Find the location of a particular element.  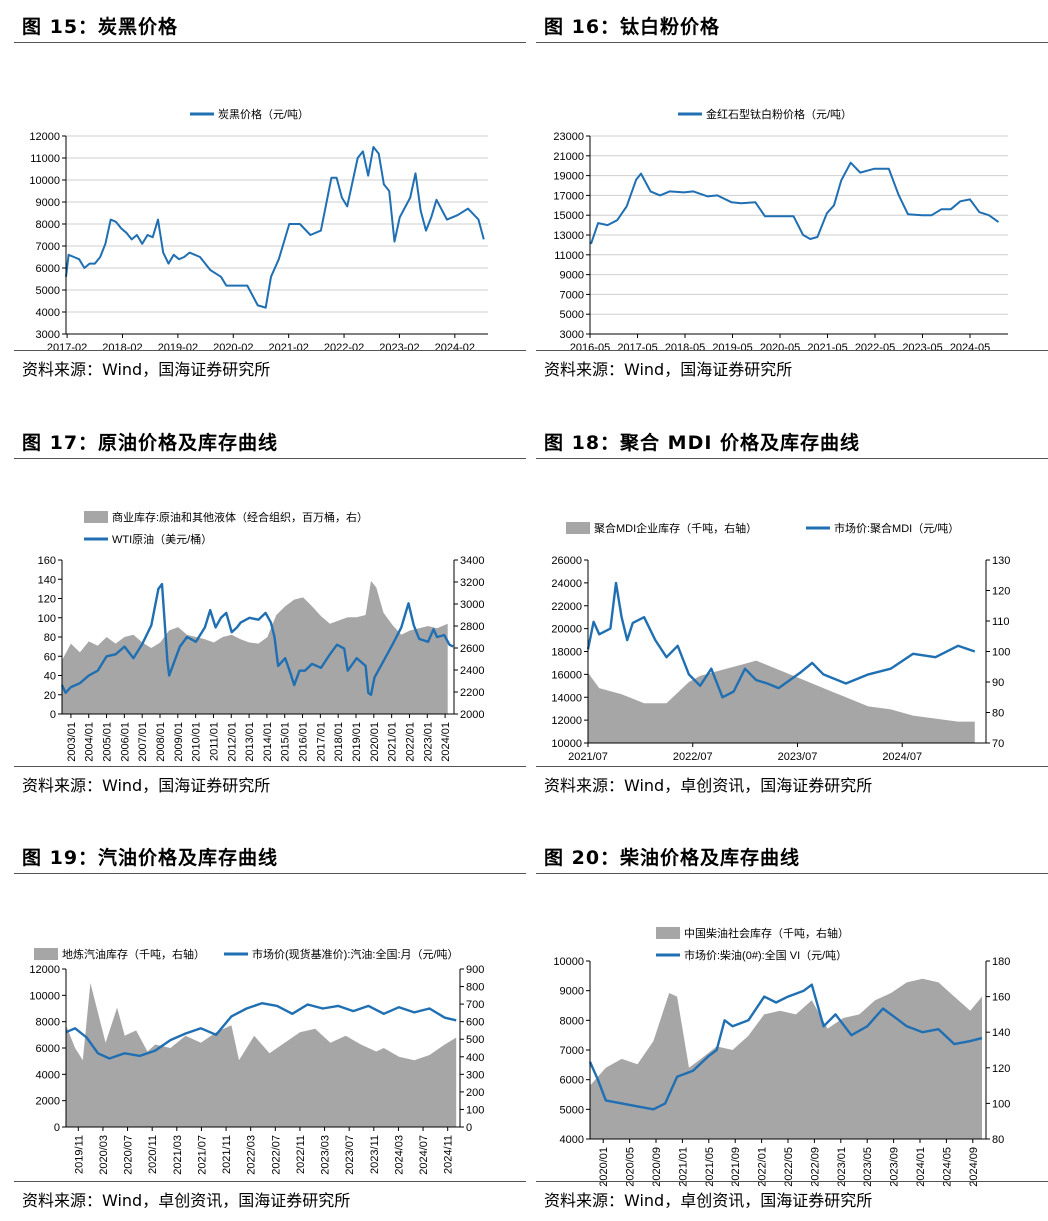

legend-label: 地炼汽油库存（千吨，右轴） is located at coordinates (133, 954).